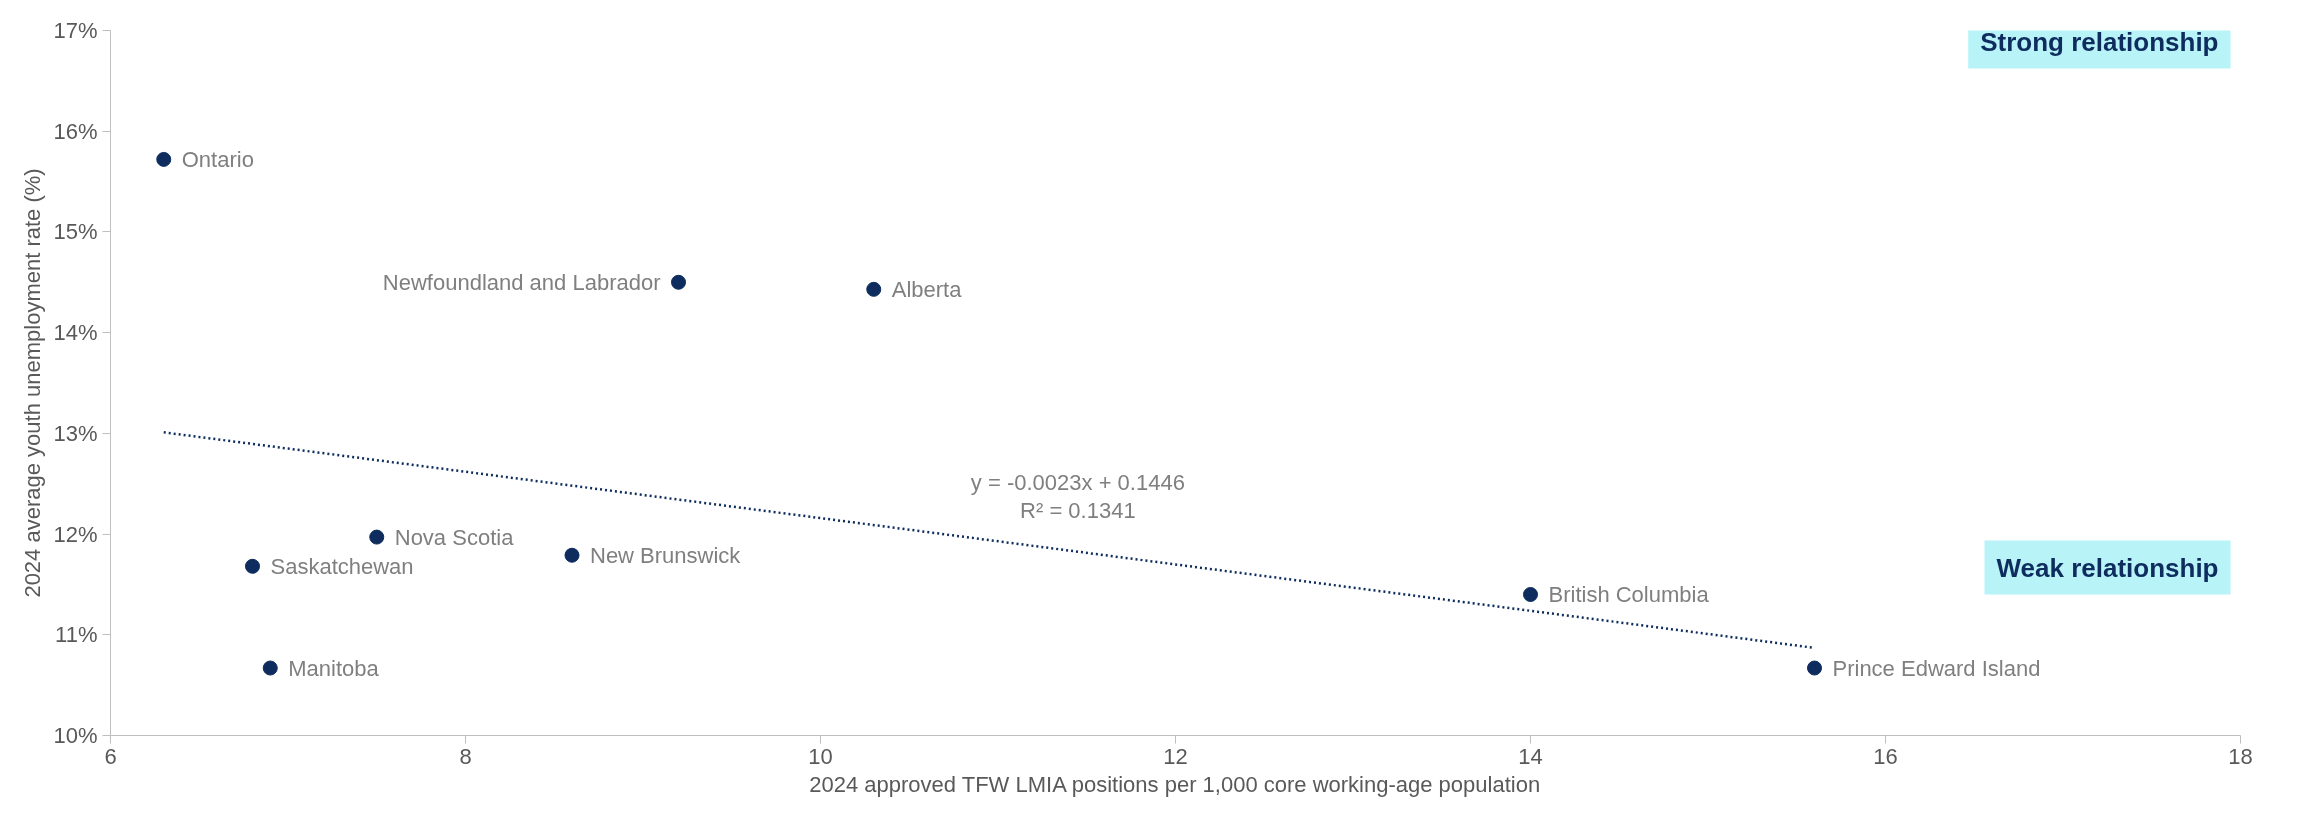 The image size is (2317, 826). What do you see at coordinates (33, 383) in the screenshot?
I see `y-axis-title: 2024 average youth unemployment rate (%)` at bounding box center [33, 383].